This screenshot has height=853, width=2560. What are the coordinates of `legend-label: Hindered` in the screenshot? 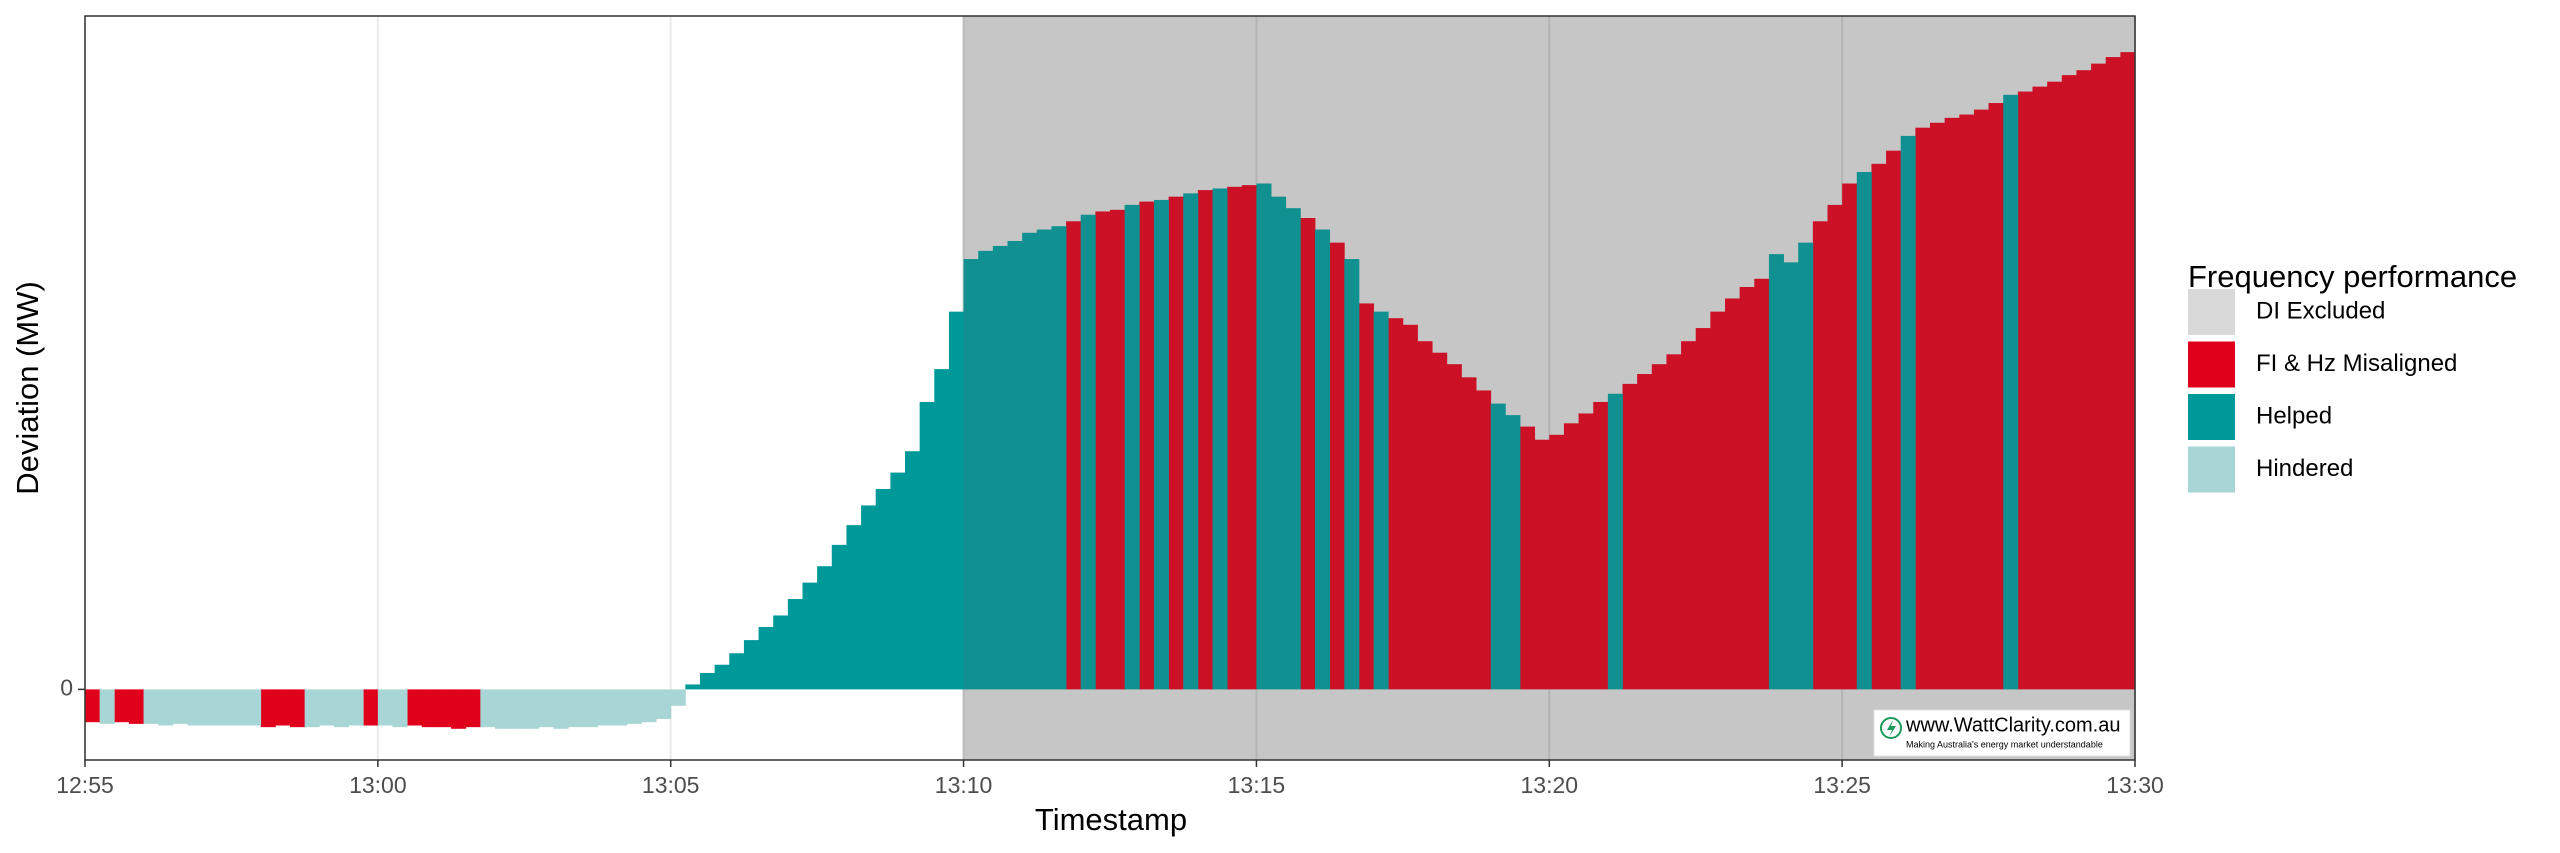 It's located at (2304, 468).